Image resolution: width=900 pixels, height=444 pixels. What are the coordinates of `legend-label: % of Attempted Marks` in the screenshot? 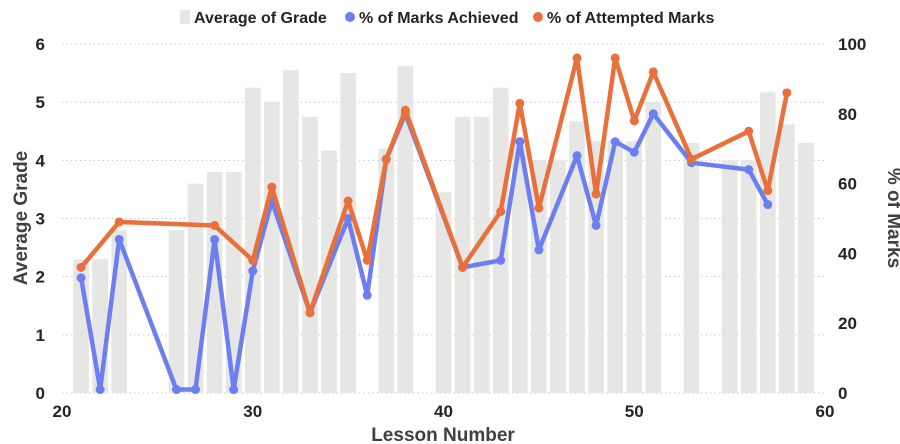 It's located at (631, 18).